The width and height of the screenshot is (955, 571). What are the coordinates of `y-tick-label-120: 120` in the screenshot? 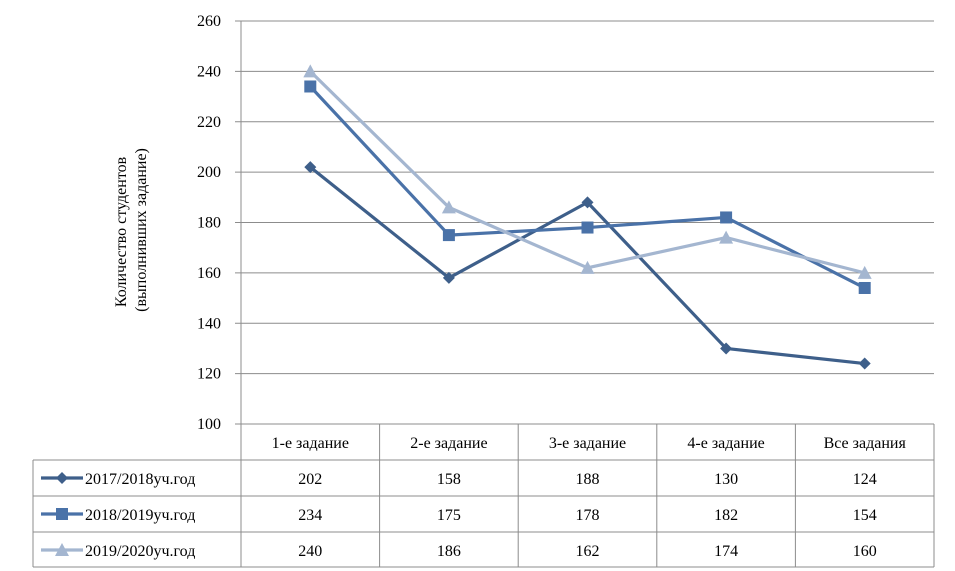 It's located at (209, 374).